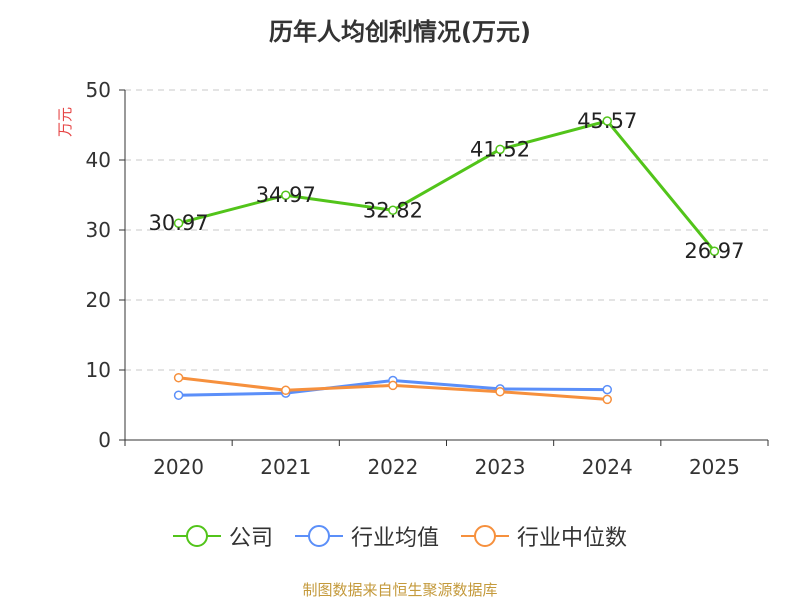 This screenshot has height=600, width=800. I want to click on legend-label: 行业中位数, so click(572, 538).